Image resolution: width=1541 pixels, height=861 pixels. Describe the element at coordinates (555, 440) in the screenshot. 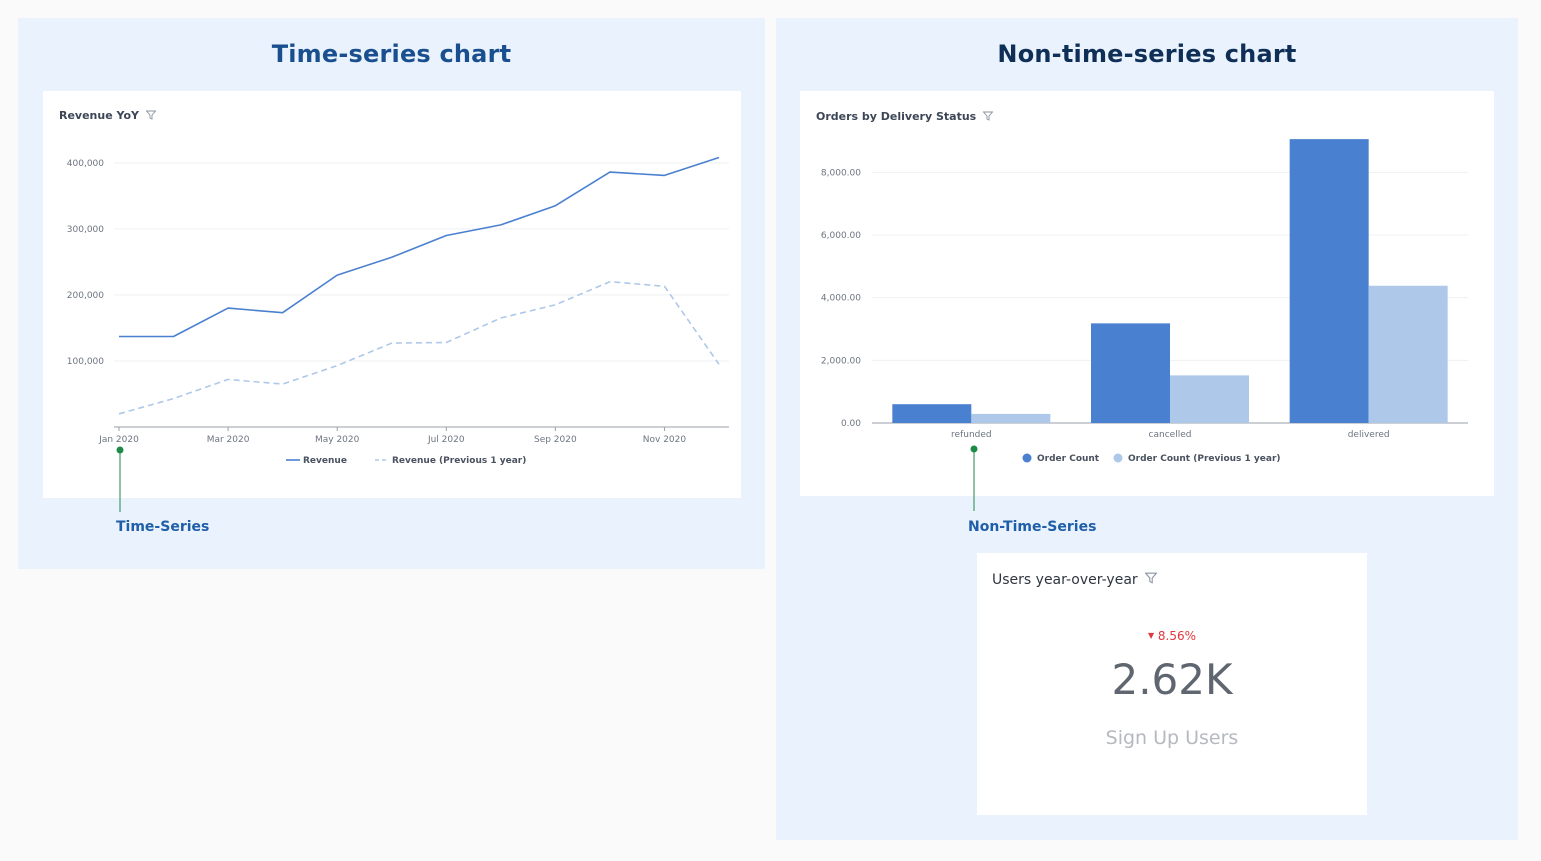

I see `x-tick-label: Sep 2020` at that location.